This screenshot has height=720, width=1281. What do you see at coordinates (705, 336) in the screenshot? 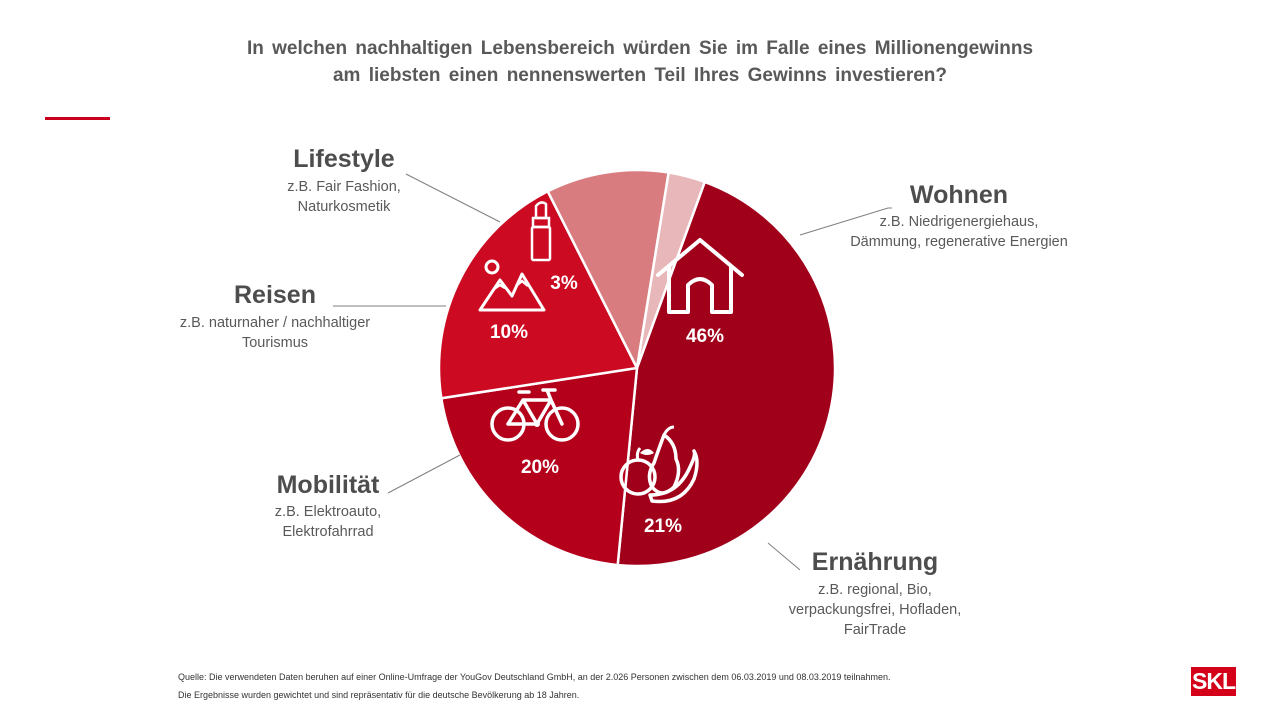
I see `data-label-wohnen: 46%` at bounding box center [705, 336].